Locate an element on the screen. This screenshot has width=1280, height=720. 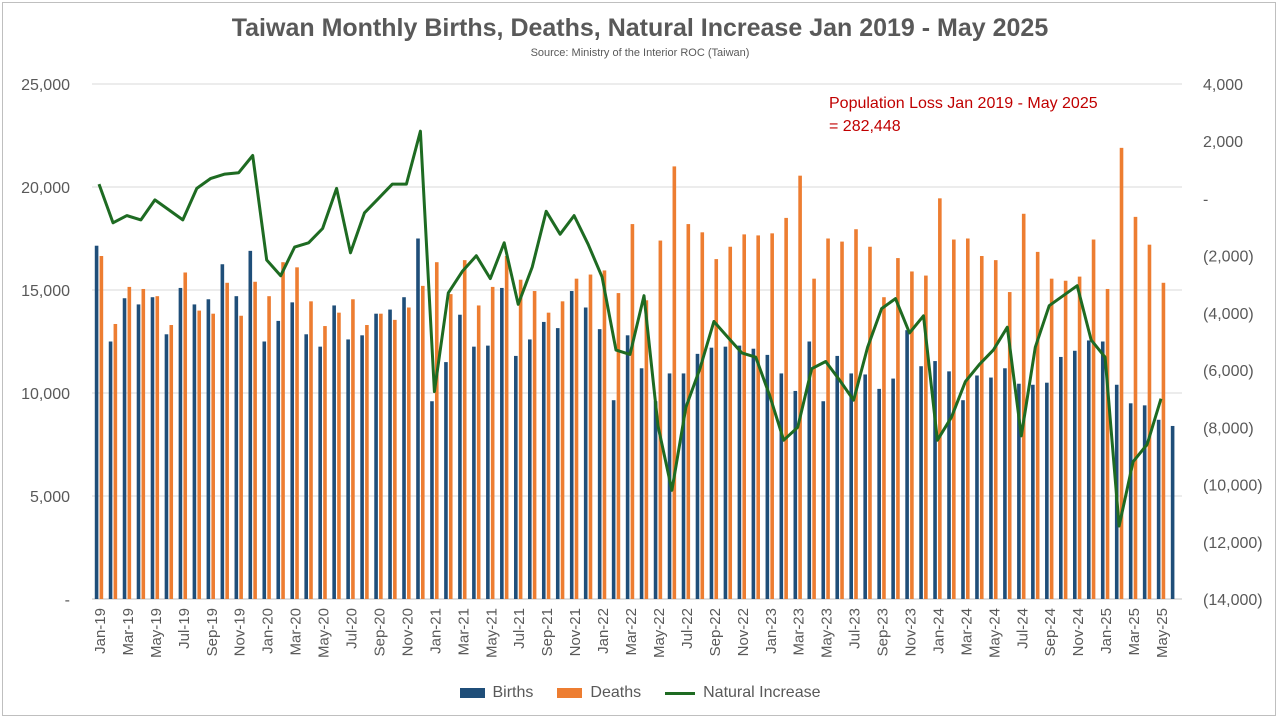
x-tick-label: May-22 is located at coordinates (659, 633).